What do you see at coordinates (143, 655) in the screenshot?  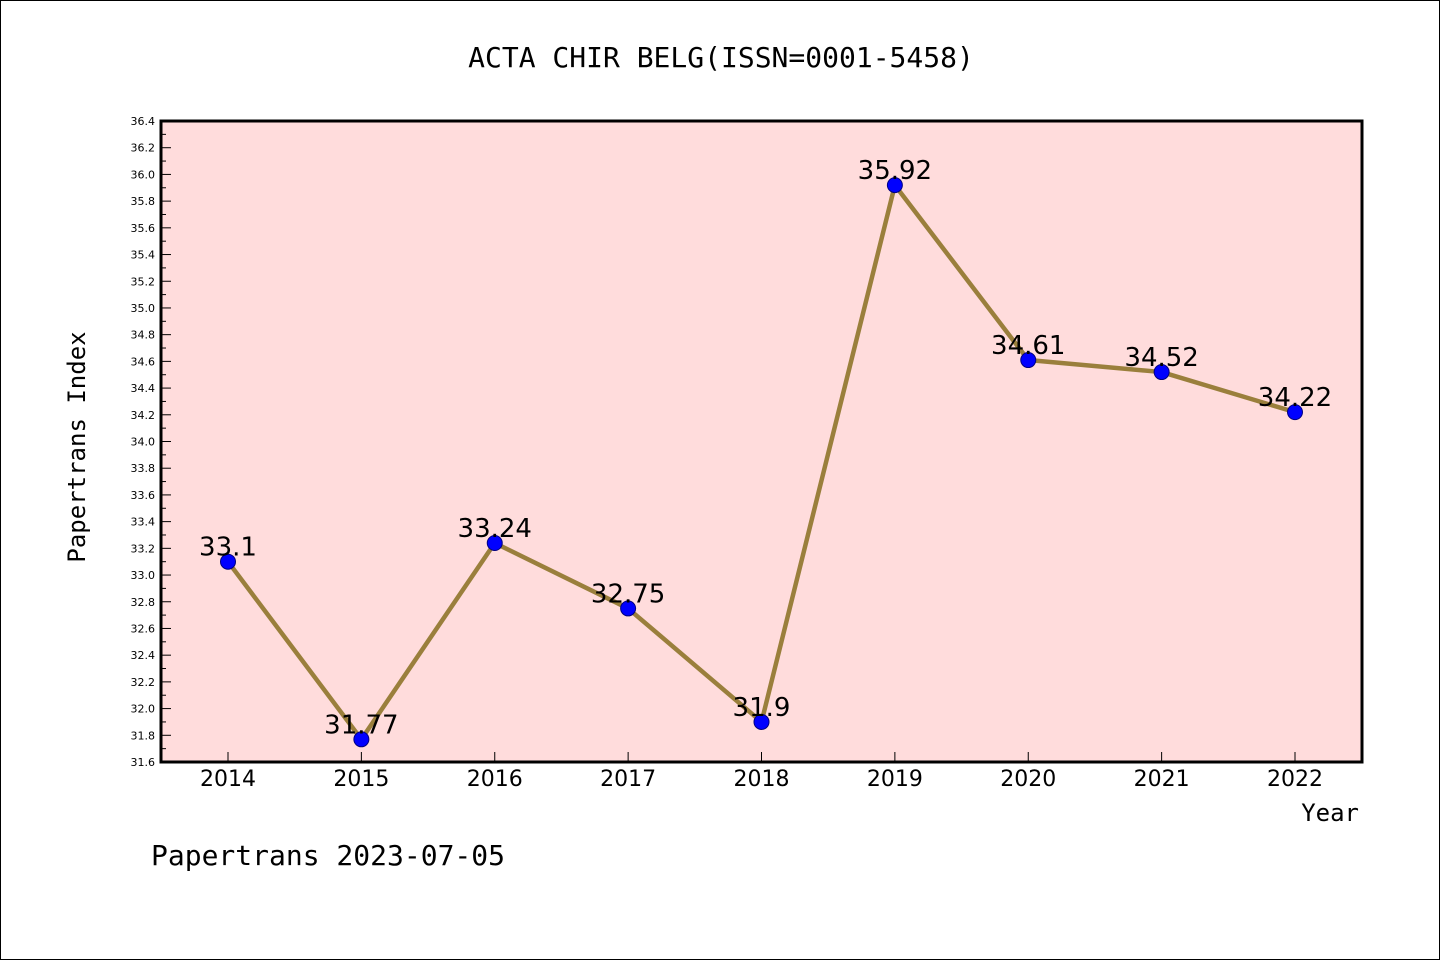 I see `y-tick-label: 32.4` at bounding box center [143, 655].